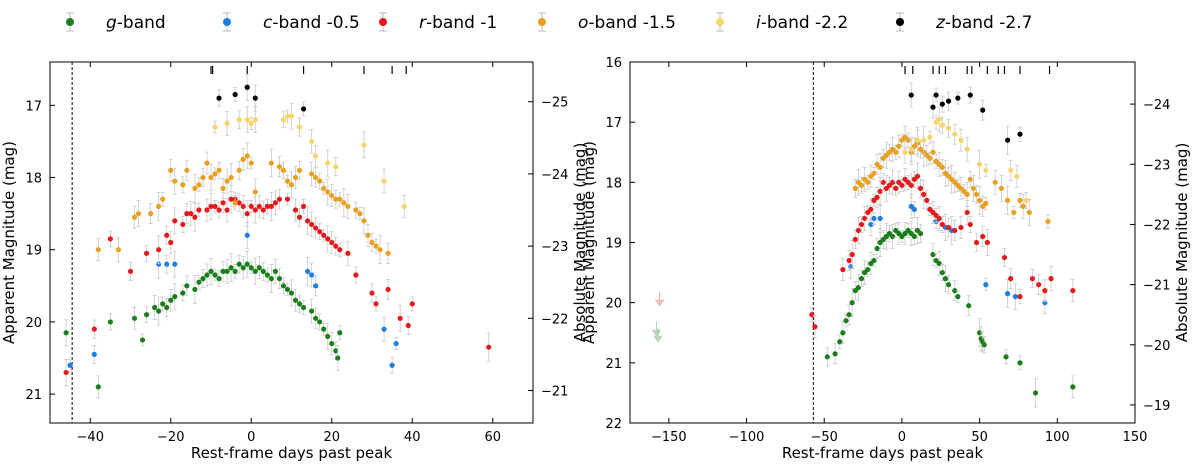 Image resolution: width=1200 pixels, height=470 pixels. Describe the element at coordinates (292, 453) in the screenshot. I see `x-axis-label: Rest-frame days past peak` at that location.